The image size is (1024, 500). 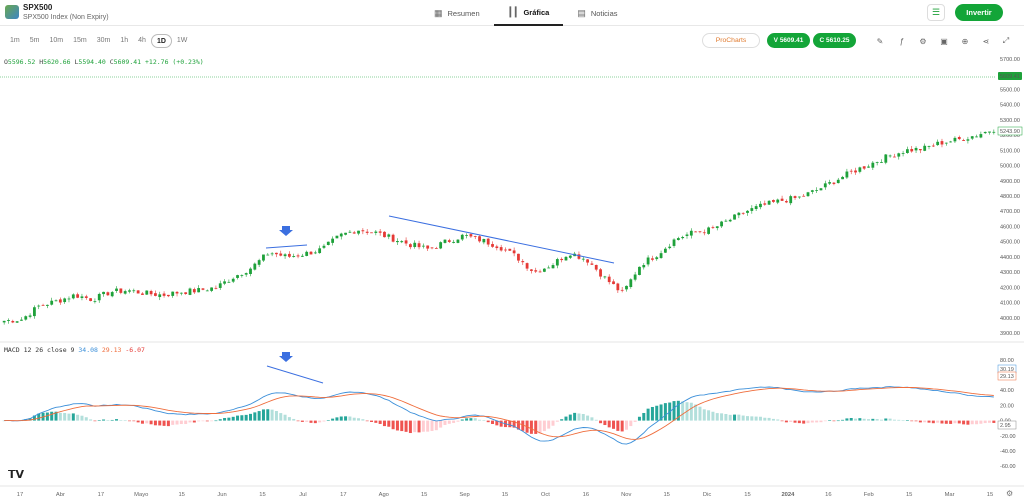 What do you see at coordinates (869, 495) in the screenshot?
I see `x-tick-label: Feb` at bounding box center [869, 495].